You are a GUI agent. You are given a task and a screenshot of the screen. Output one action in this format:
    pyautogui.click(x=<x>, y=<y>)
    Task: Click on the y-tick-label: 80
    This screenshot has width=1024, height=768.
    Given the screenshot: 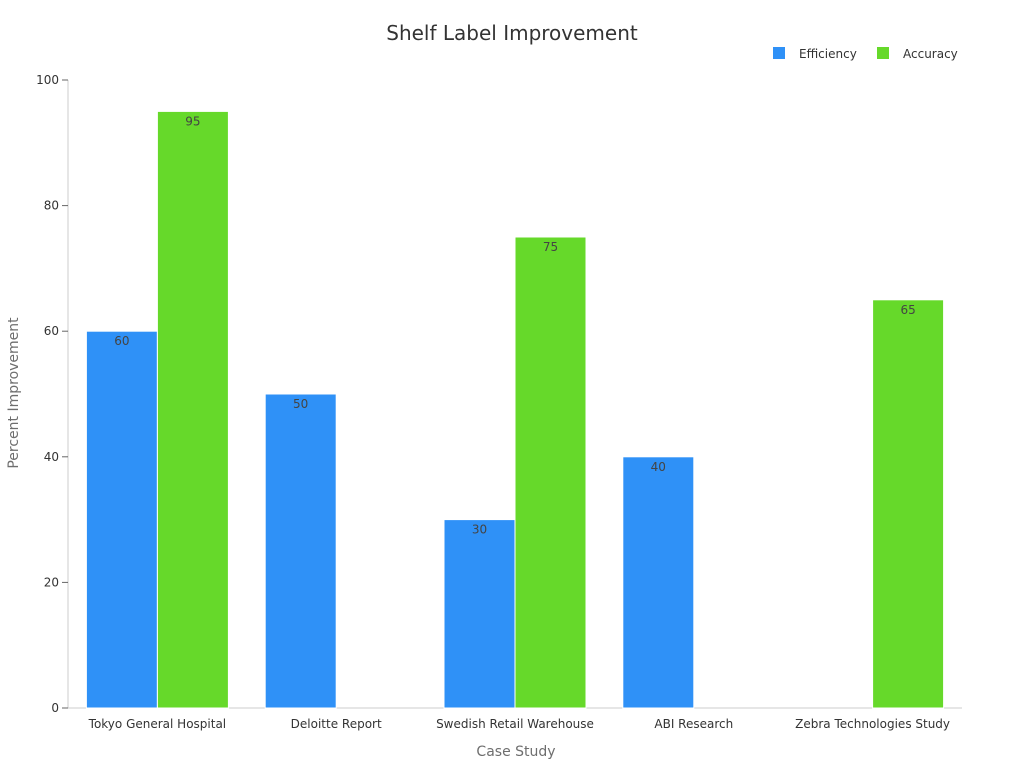 What is the action you would take?
    pyautogui.click(x=51, y=206)
    